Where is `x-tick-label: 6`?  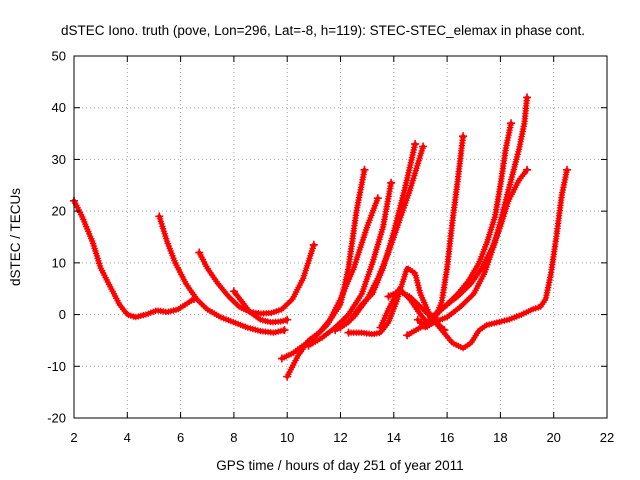 x-tick-label: 6 is located at coordinates (180, 437).